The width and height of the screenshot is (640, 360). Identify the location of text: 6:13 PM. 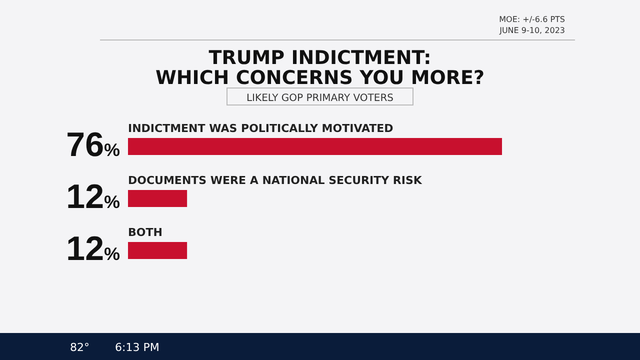
(137, 347).